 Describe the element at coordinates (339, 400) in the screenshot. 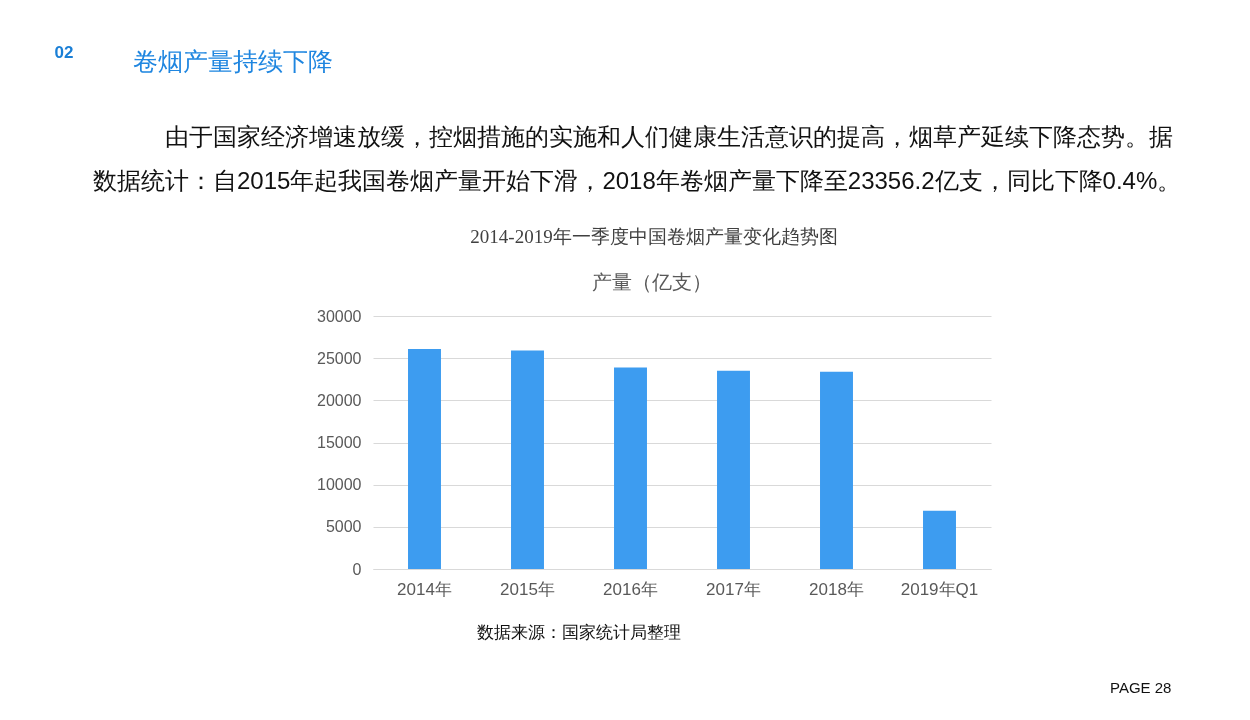

I see `y-tick-label: 20000` at that location.